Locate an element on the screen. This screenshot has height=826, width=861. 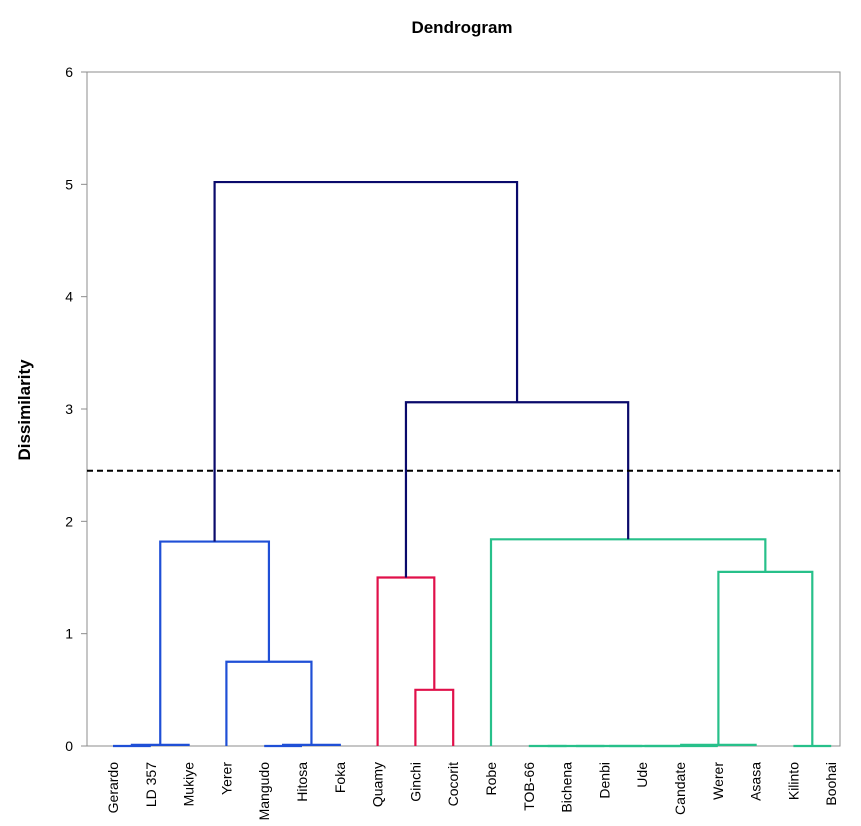
leaf-label: LD 357 is located at coordinates (151, 784).